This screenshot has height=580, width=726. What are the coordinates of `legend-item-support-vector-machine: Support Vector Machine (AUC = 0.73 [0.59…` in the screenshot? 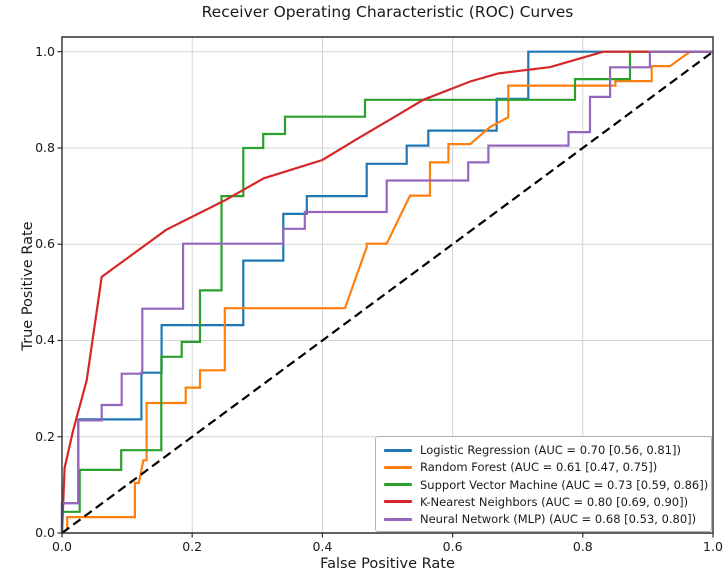 It's located at (546, 485).